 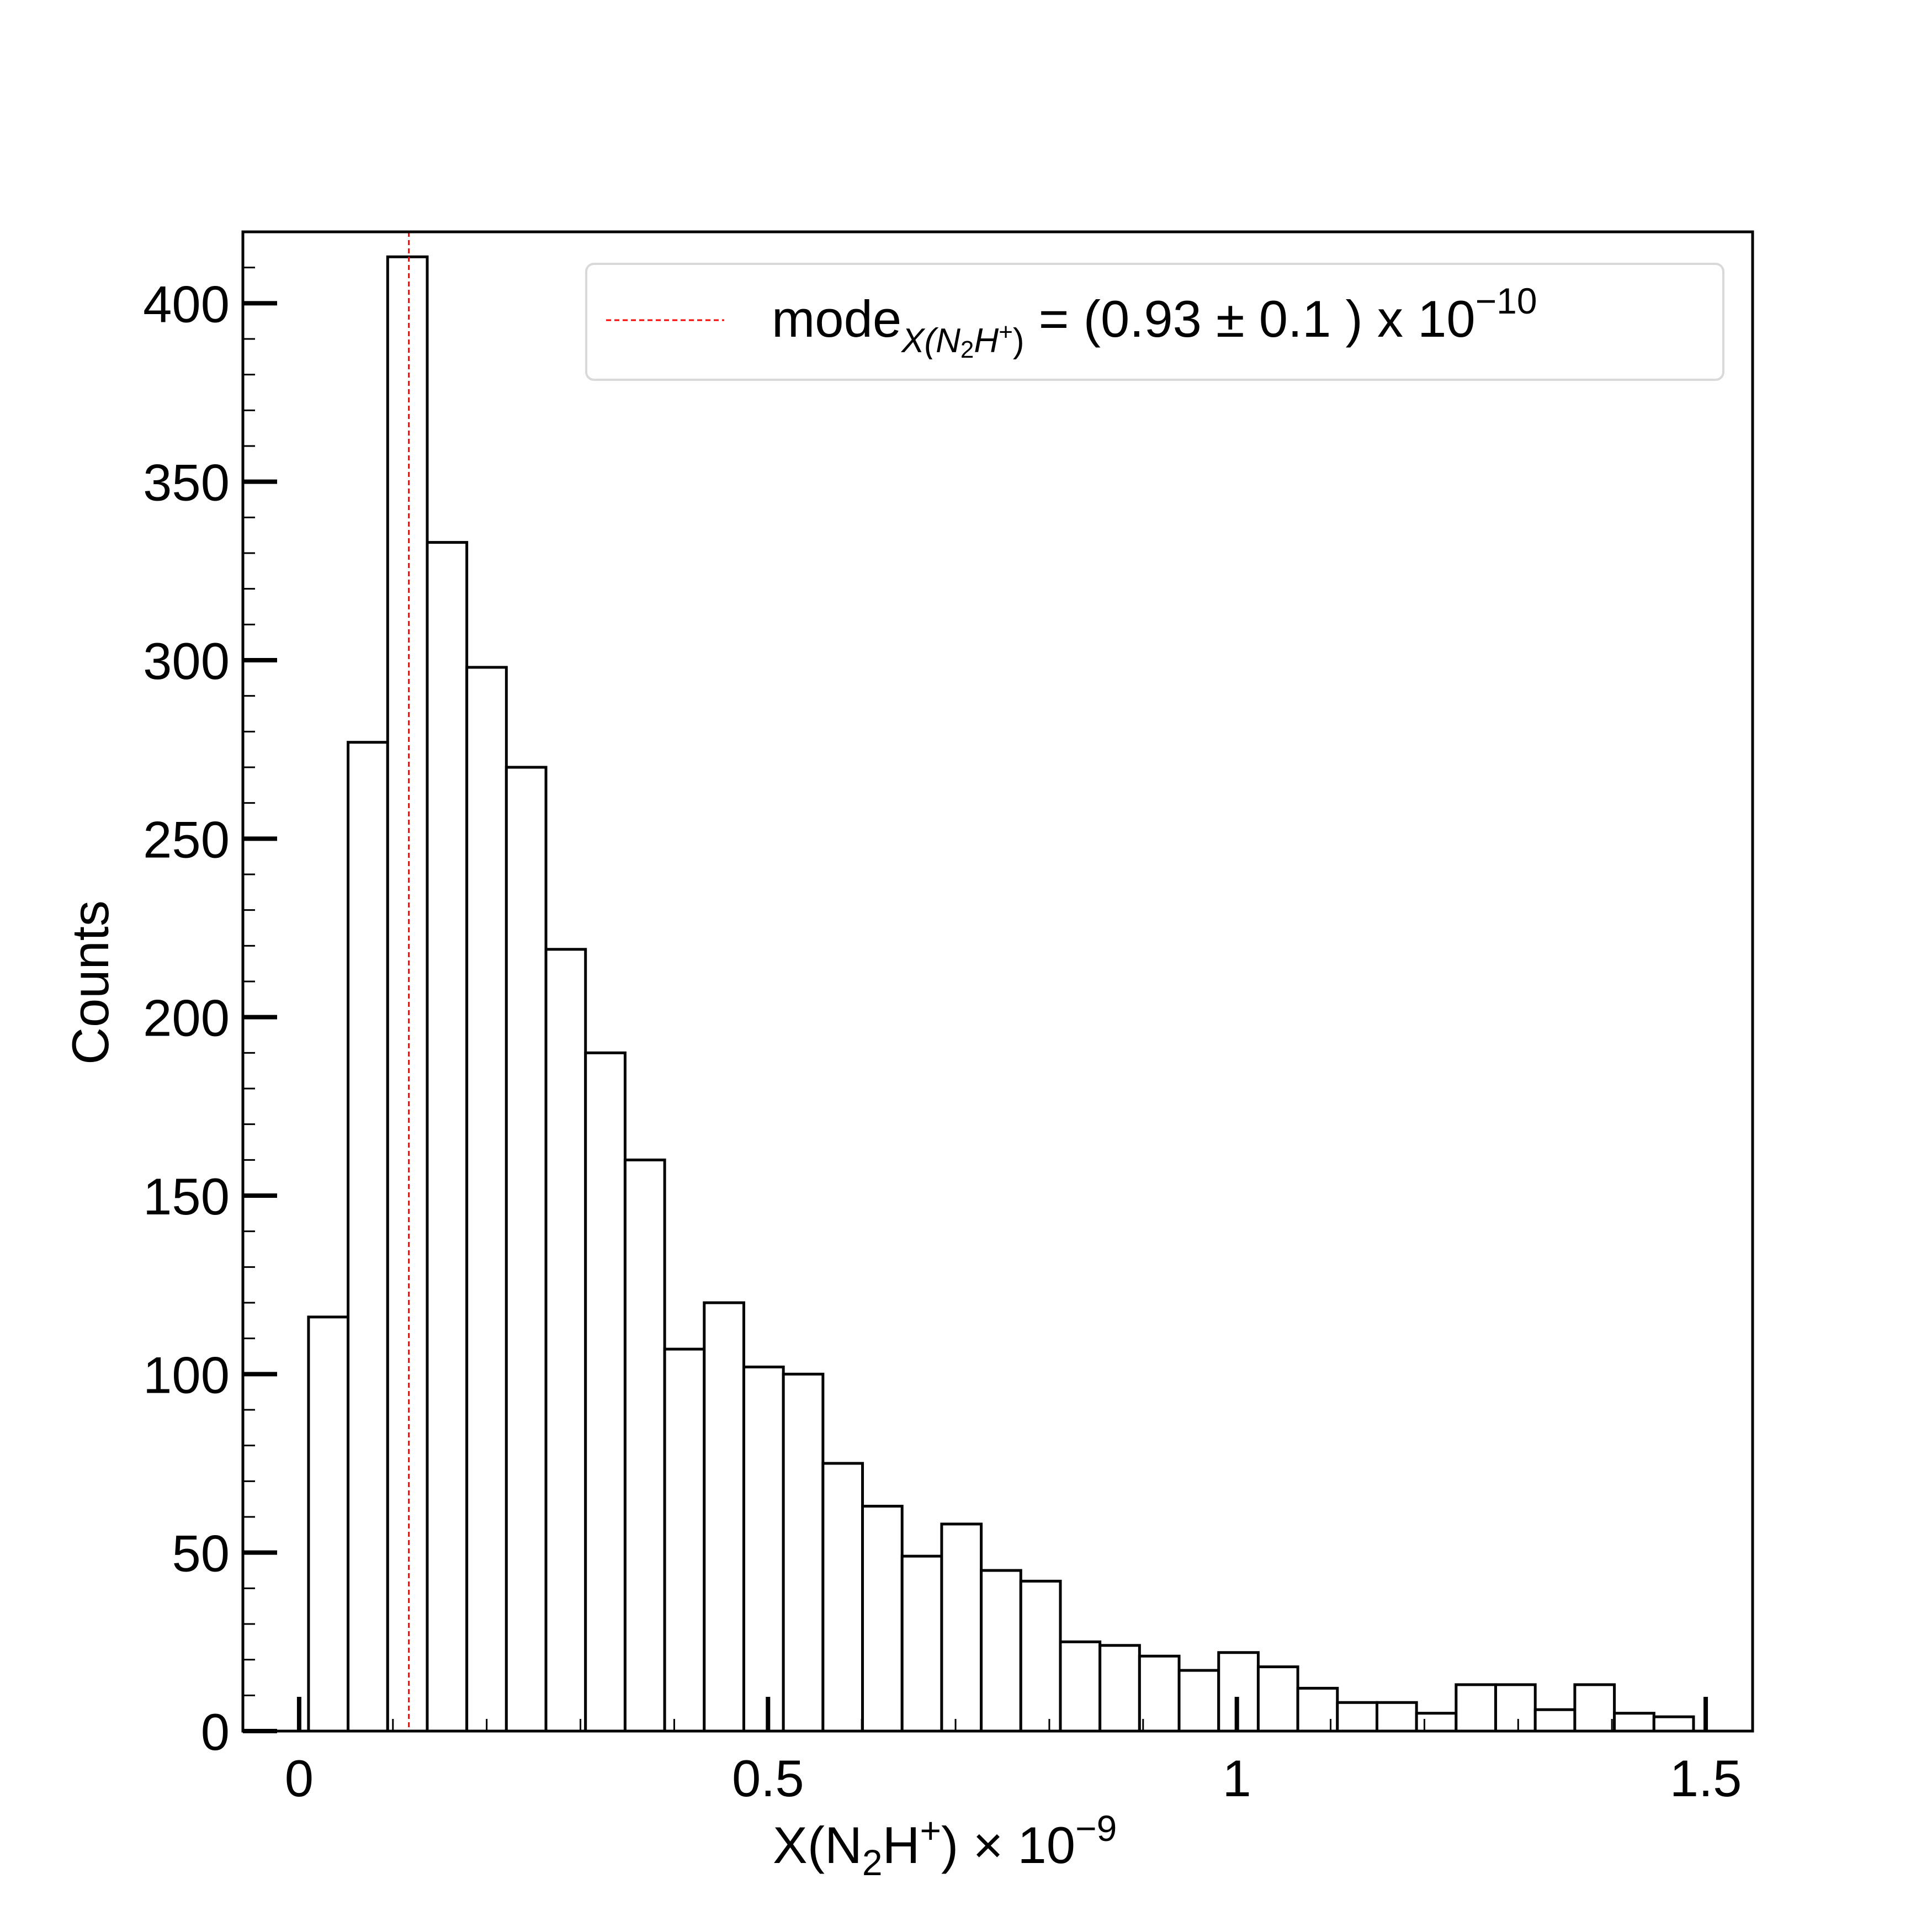 I want to click on legend-label: modeX(N2H+) = (0.93 ± 0.1 ) x 10−10, so click(x=1155, y=322).